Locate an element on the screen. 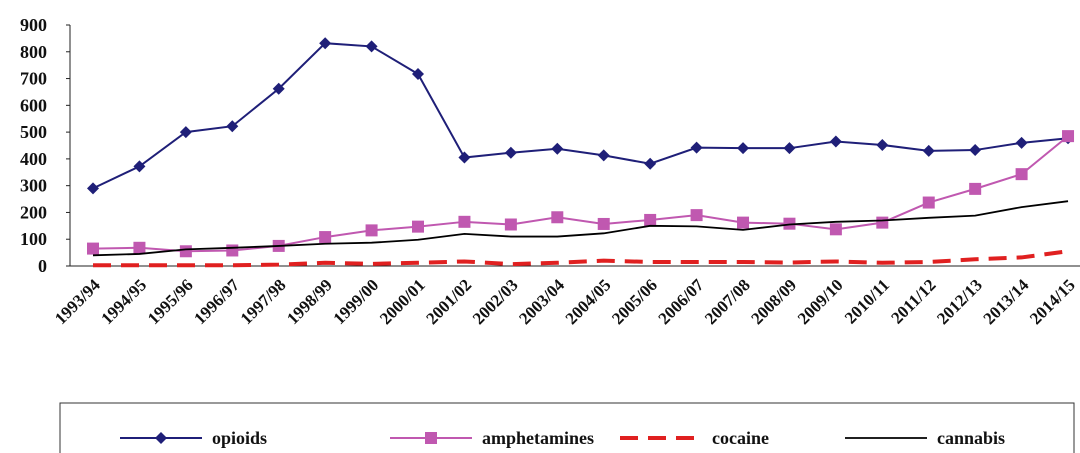  y-tick-label: 500 is located at coordinates (33, 132).